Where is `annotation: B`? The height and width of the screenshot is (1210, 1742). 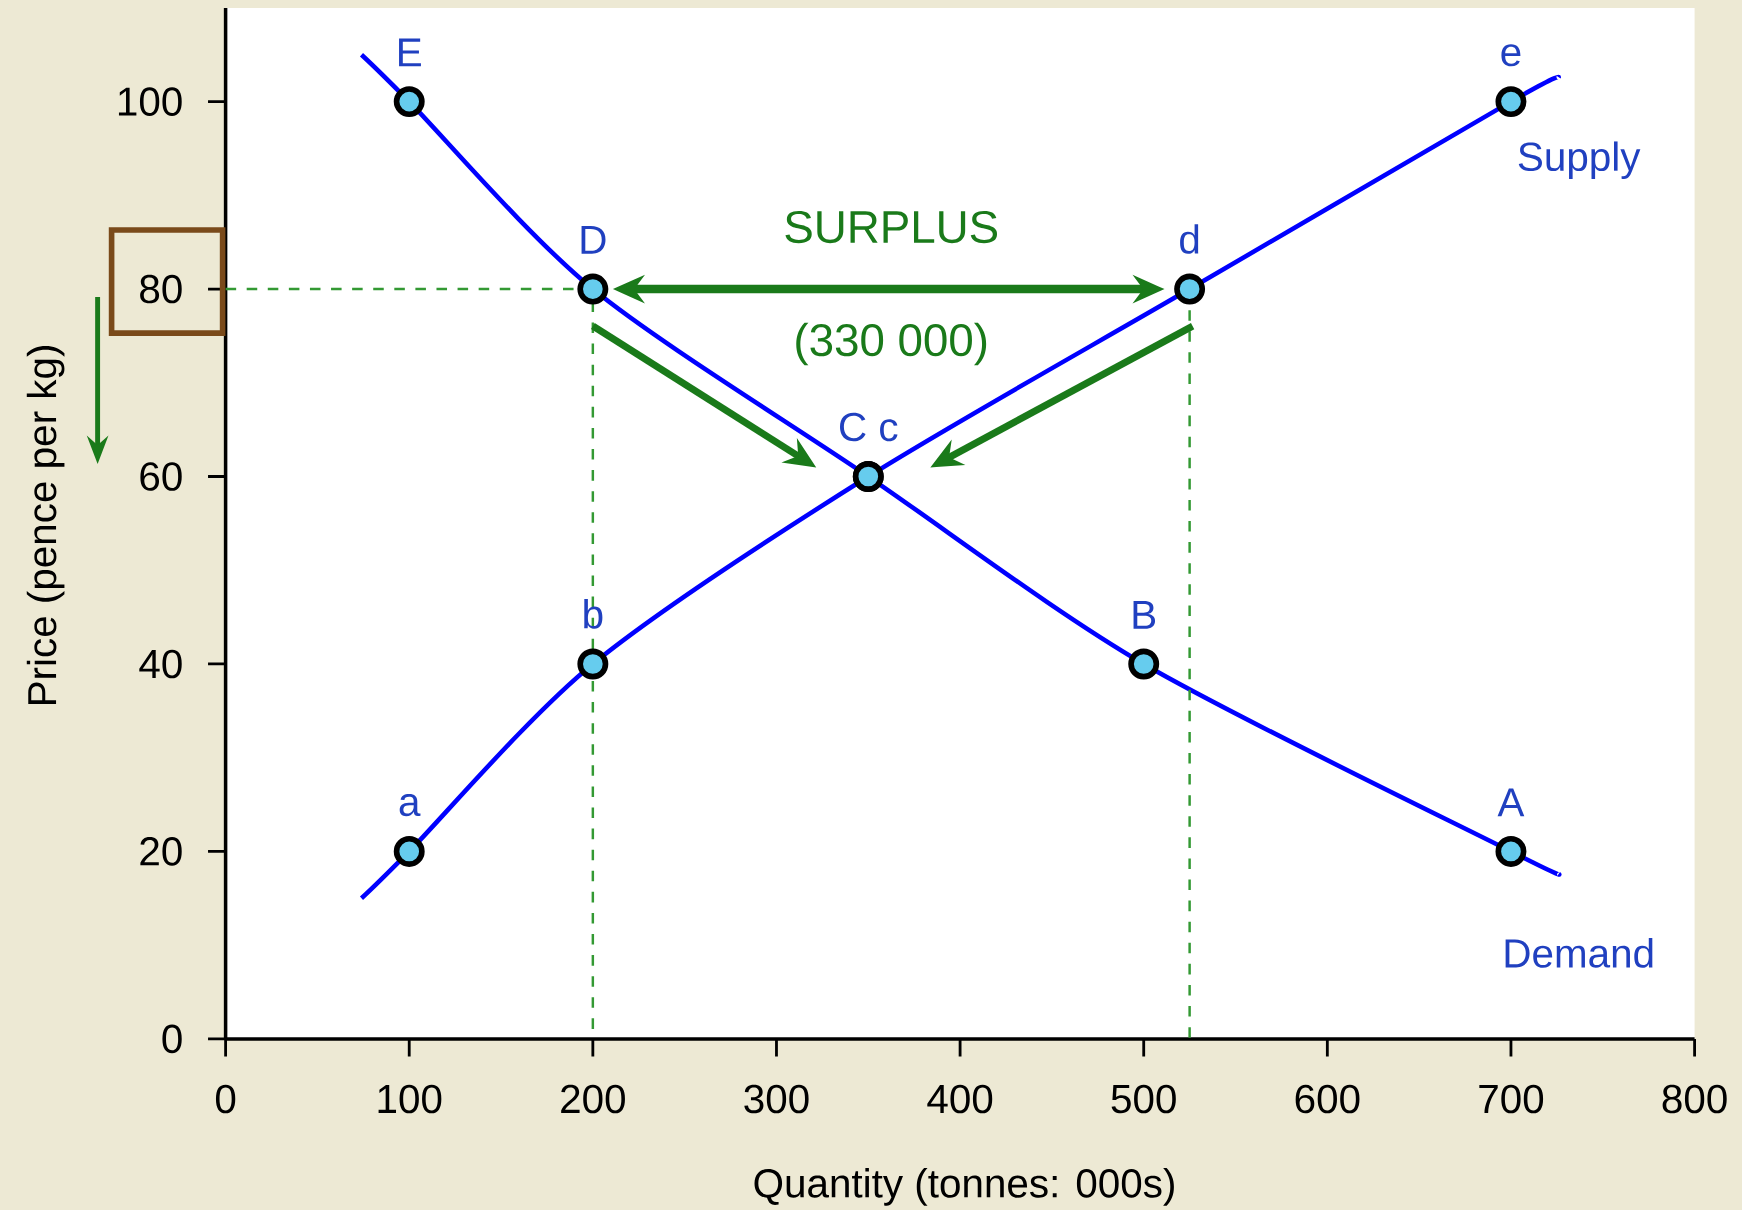
annotation: B is located at coordinates (1144, 614).